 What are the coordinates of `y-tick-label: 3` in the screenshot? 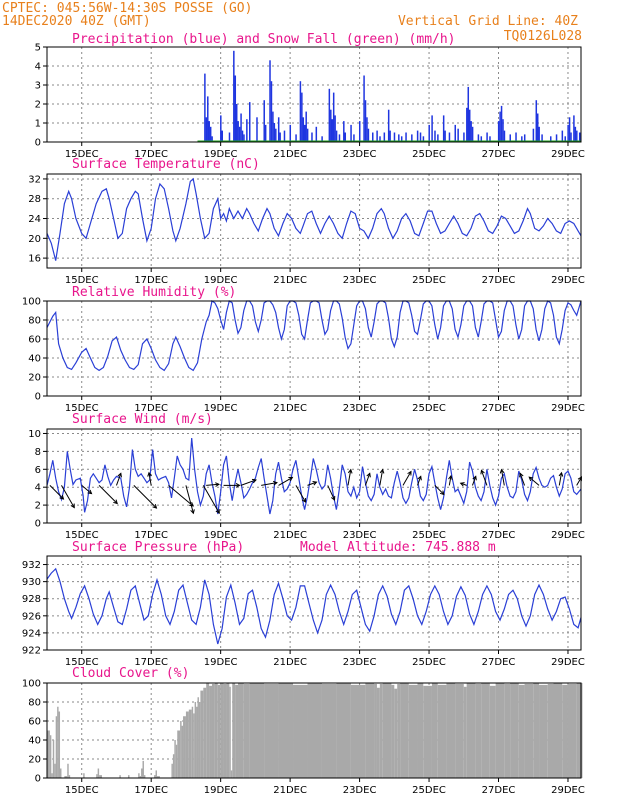 It's located at (38, 86).